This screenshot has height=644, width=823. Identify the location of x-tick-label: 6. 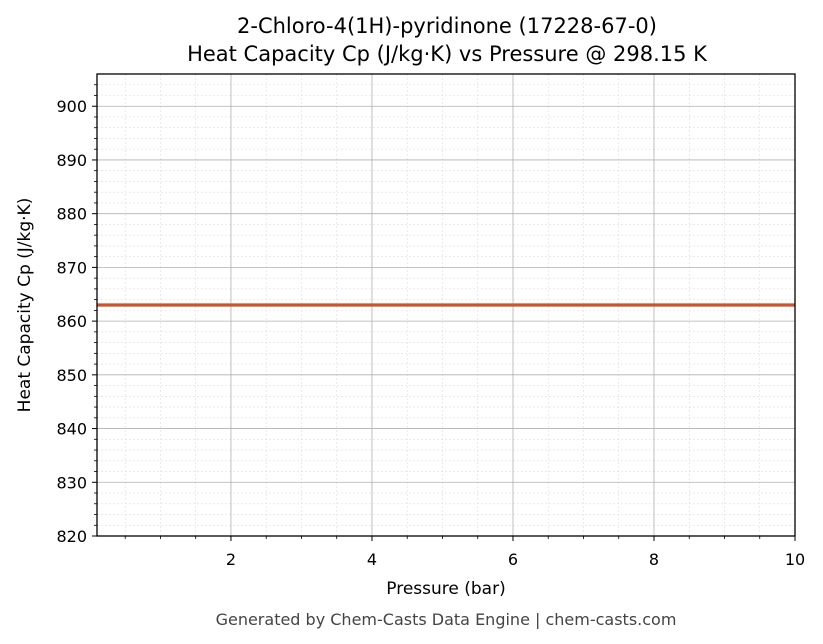
(513, 559).